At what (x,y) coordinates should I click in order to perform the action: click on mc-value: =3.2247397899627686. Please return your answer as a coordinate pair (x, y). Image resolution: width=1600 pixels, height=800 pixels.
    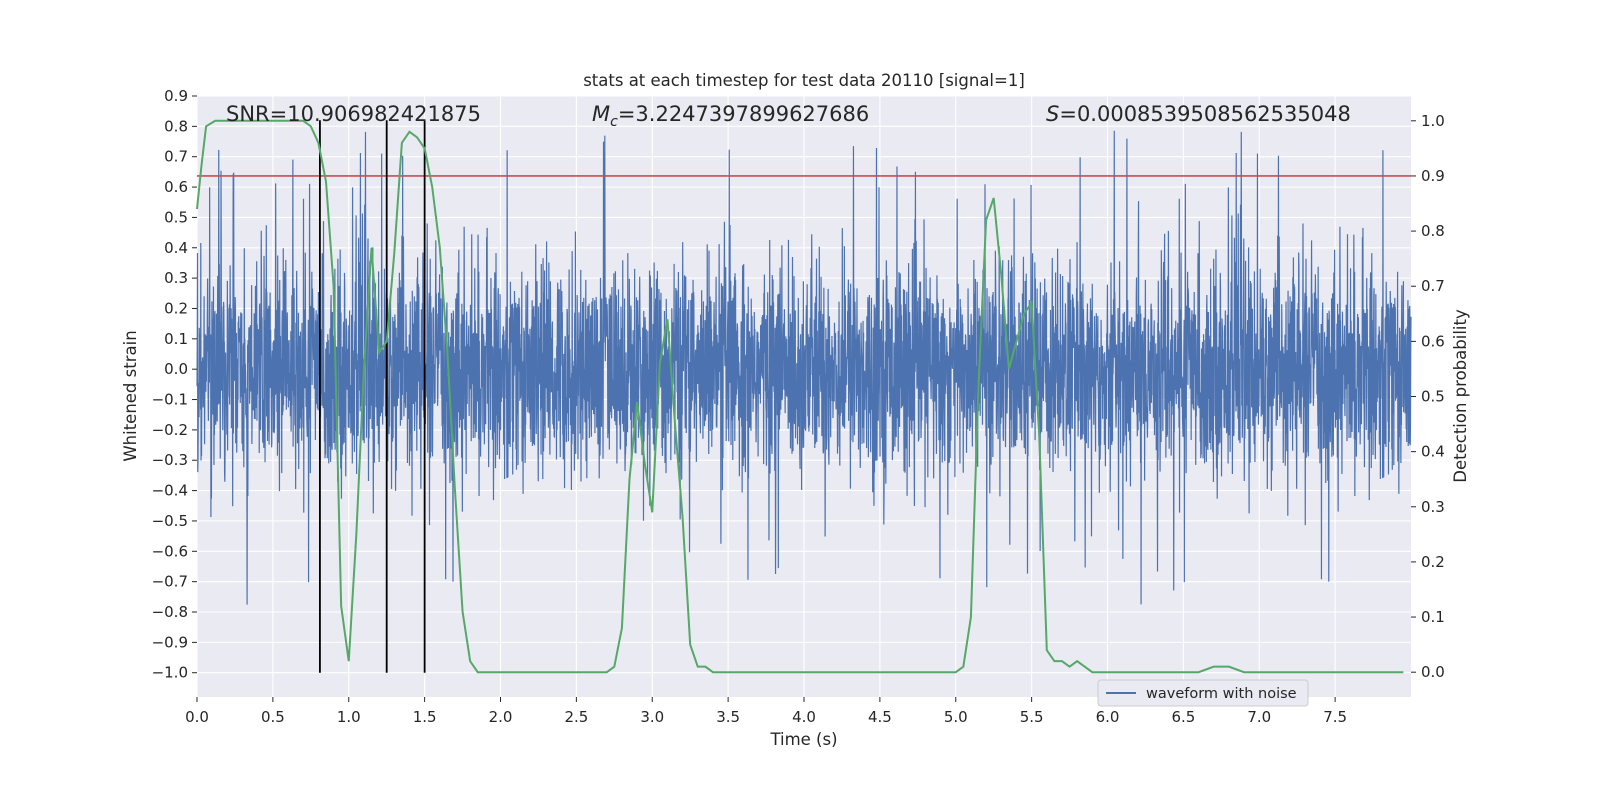
    Looking at the image, I should click on (743, 114).